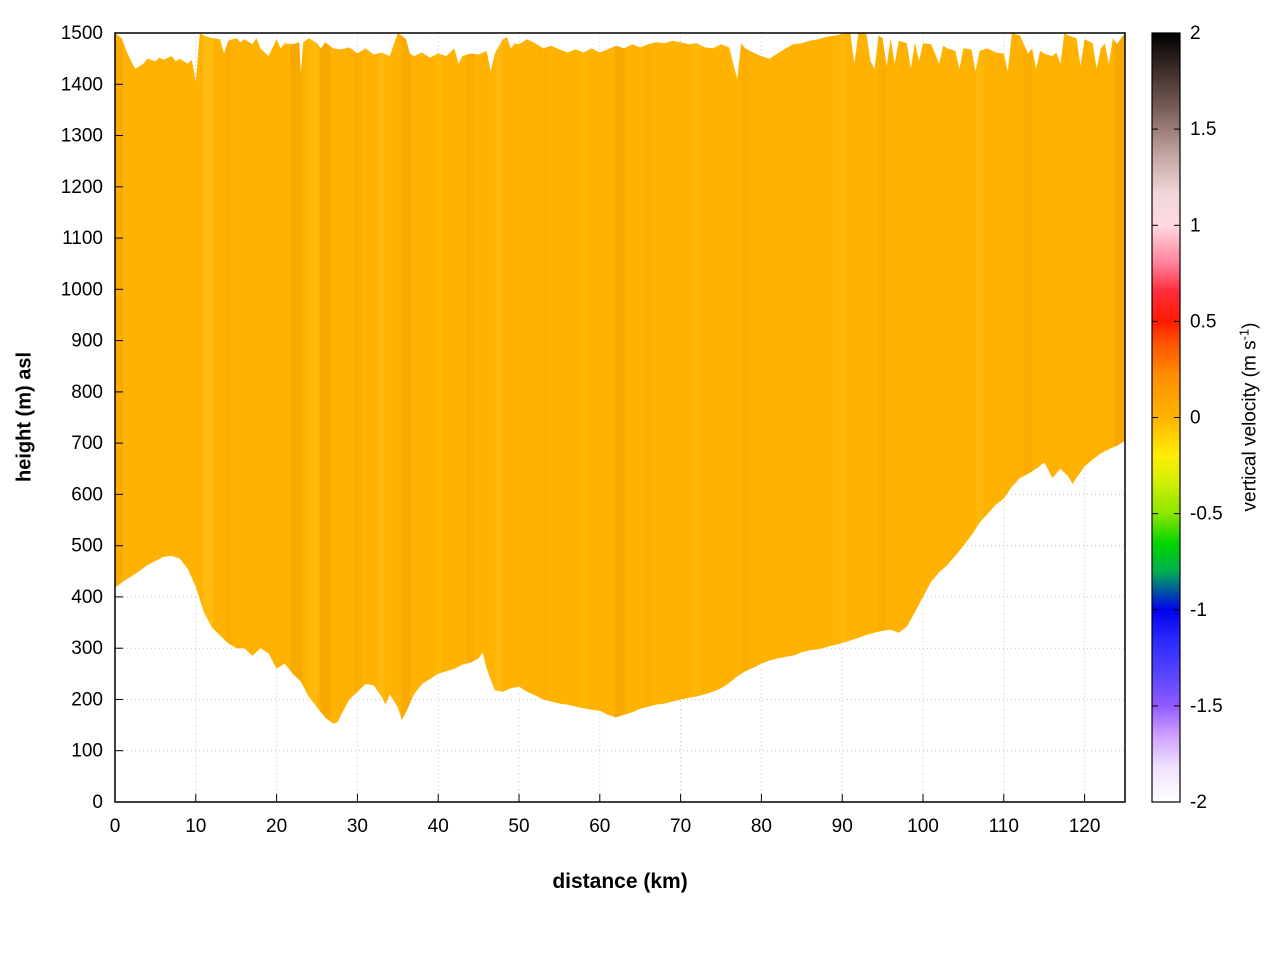 Image resolution: width=1280 pixels, height=960 pixels. I want to click on svg-text: 0.5, so click(1203, 321).